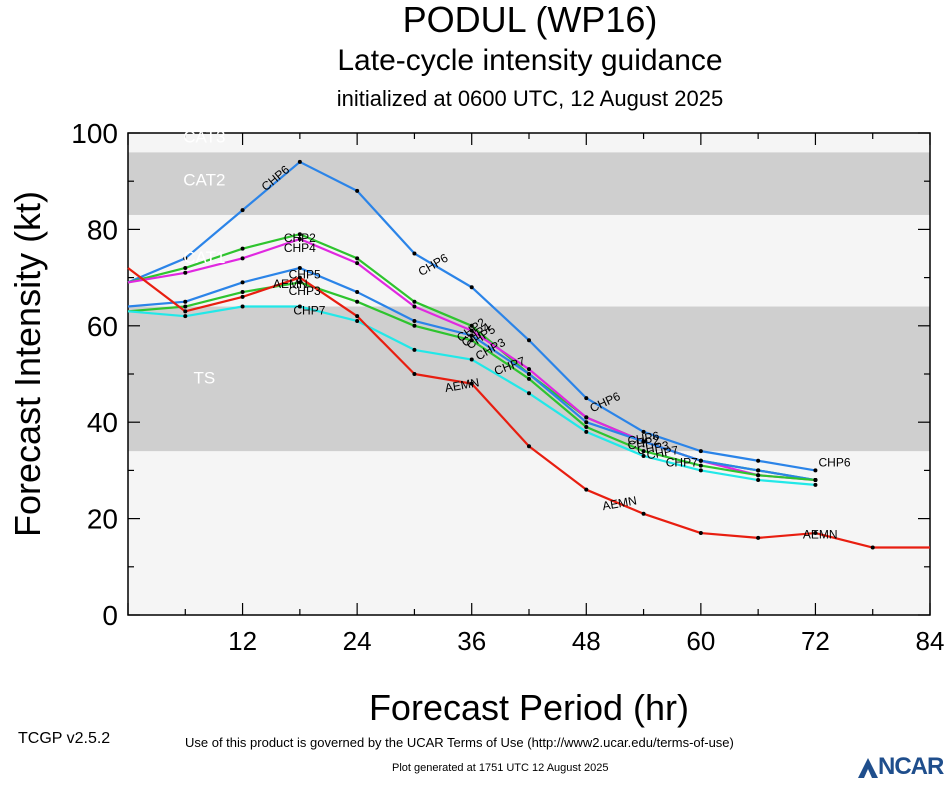 The image size is (945, 785). I want to click on band-label: CAT1, so click(204, 257).